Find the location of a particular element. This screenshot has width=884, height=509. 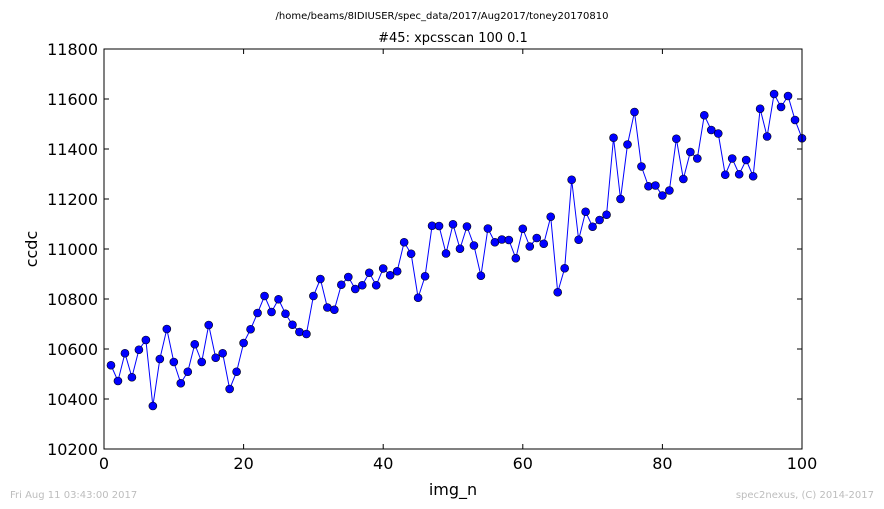

y-tick-label: 11400 is located at coordinates (72, 149).